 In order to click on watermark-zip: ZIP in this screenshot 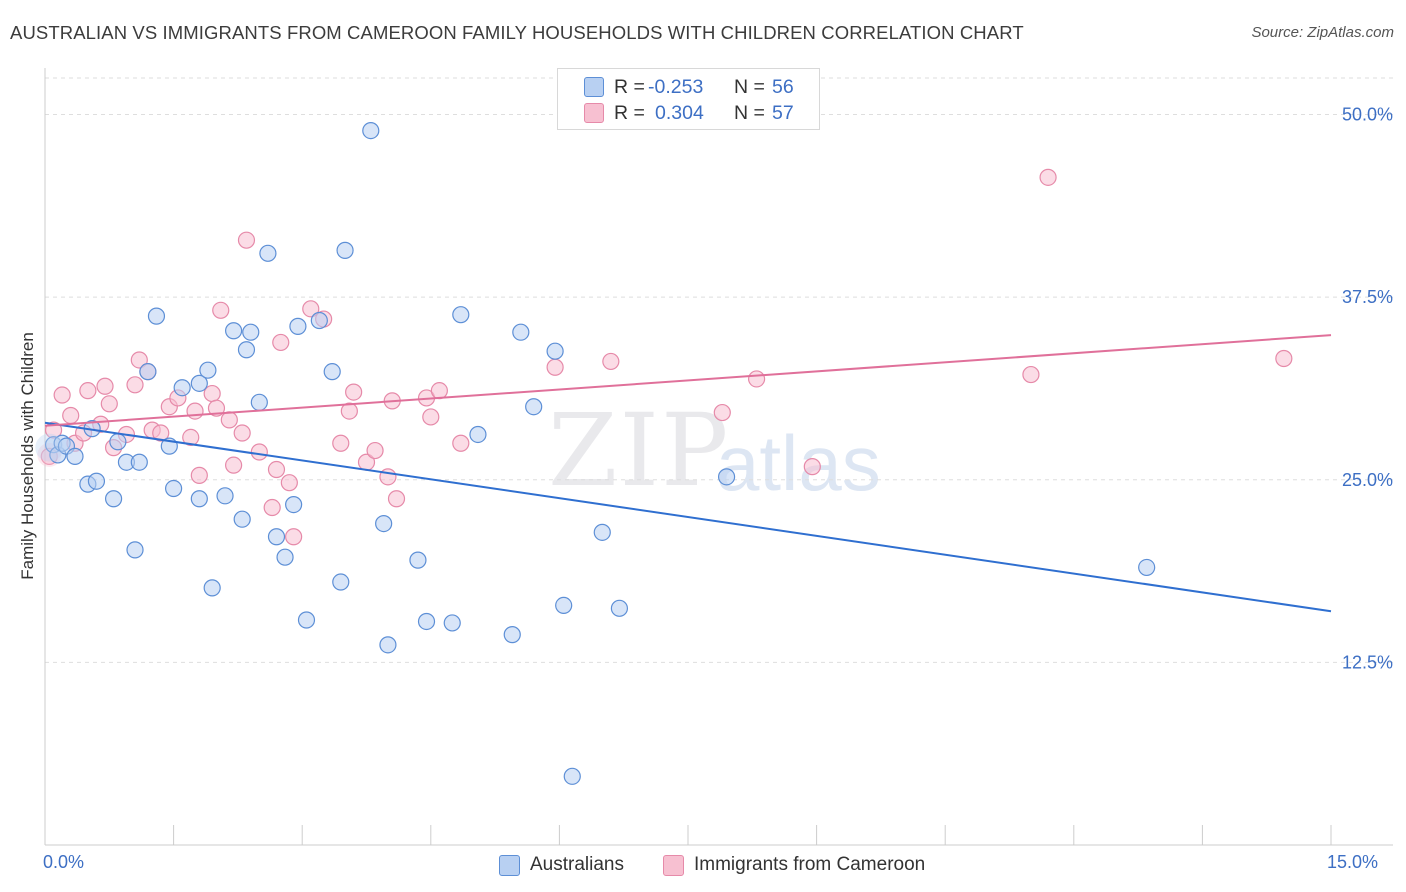, I will do `click(639, 450)`.